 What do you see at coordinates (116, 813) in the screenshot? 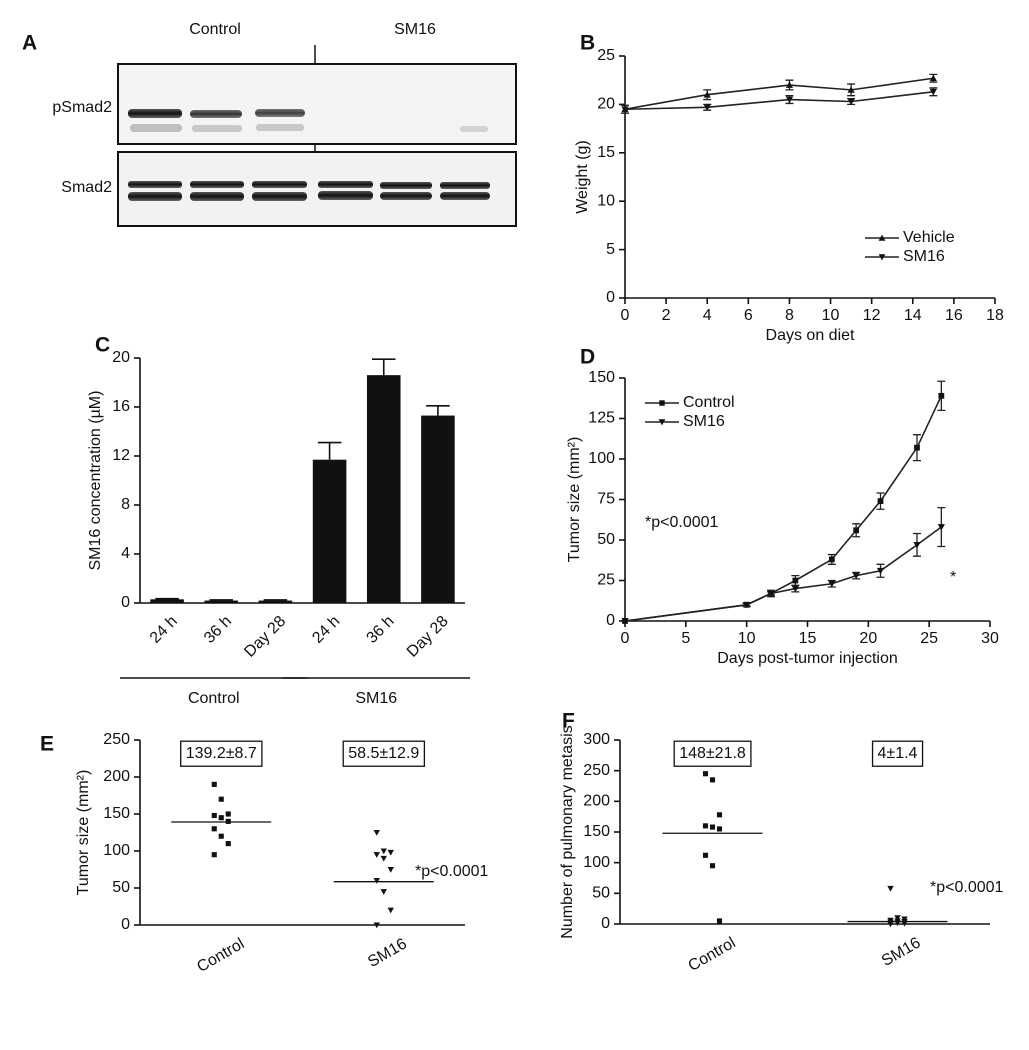
I see `y-tick-label: 150` at bounding box center [116, 813].